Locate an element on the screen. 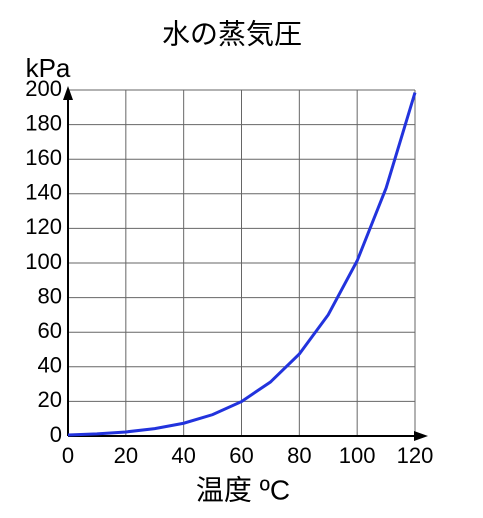 The image size is (483, 518). x-tick-label: 40 is located at coordinates (183, 455).